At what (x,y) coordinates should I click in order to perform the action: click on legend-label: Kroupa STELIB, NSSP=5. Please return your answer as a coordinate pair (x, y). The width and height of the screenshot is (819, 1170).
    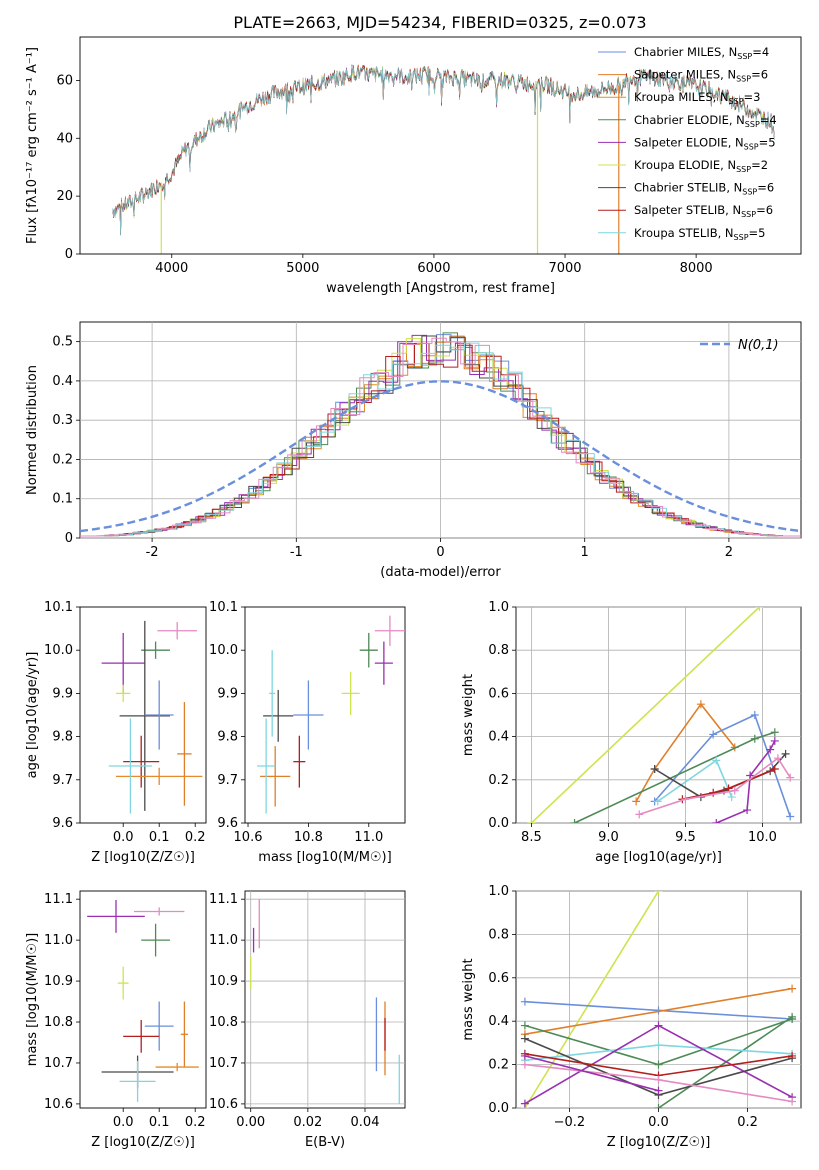
    Looking at the image, I should click on (699, 234).